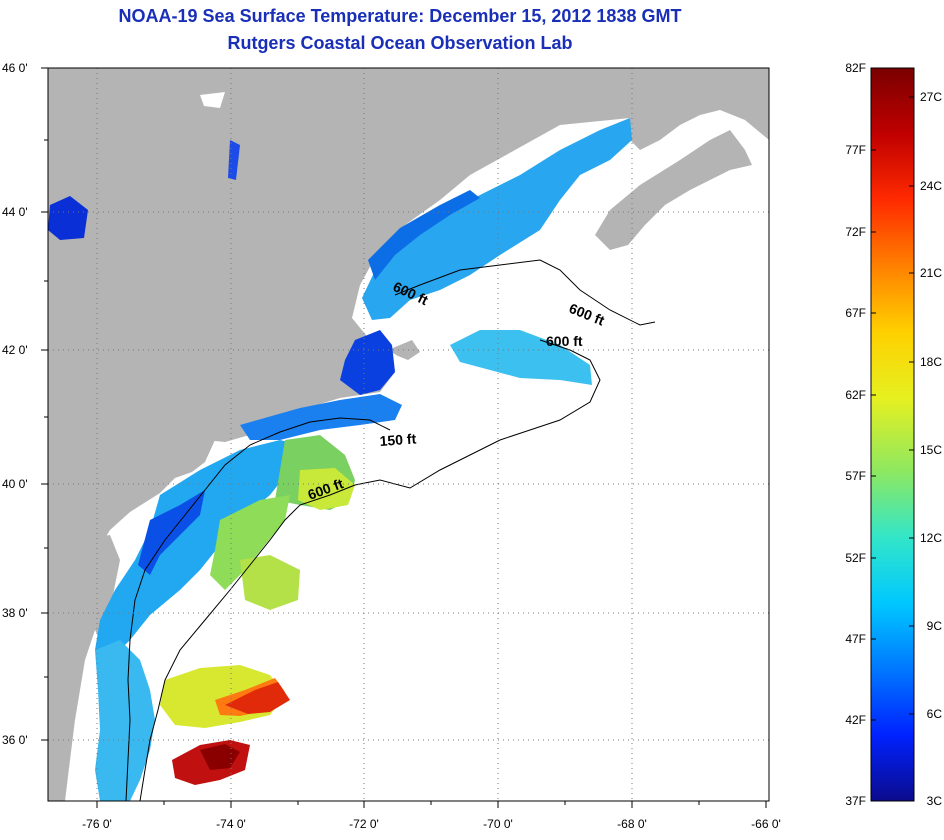  I want to click on colorbar-f-label: 57F, so click(855, 476).